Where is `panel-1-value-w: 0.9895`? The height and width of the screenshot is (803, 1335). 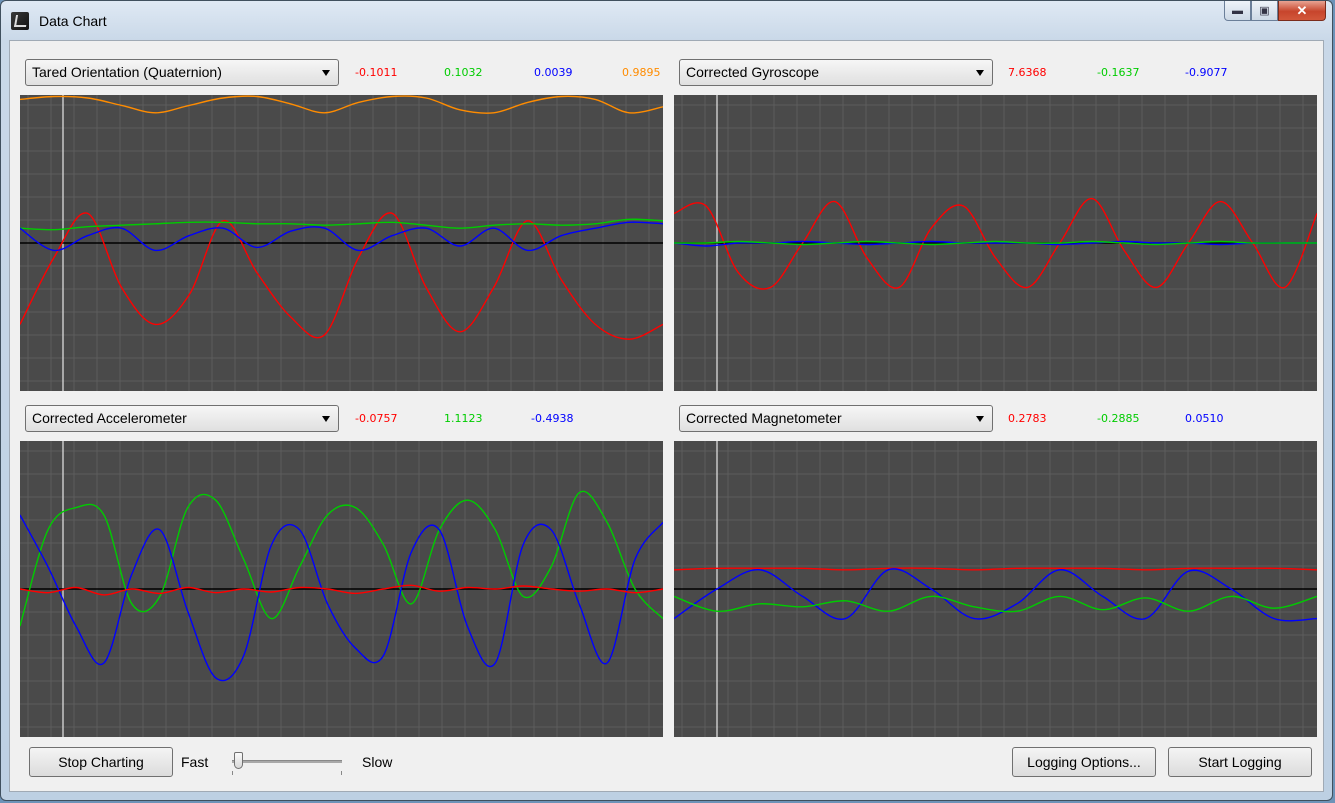
panel-1-value-w: 0.9895 is located at coordinates (641, 72).